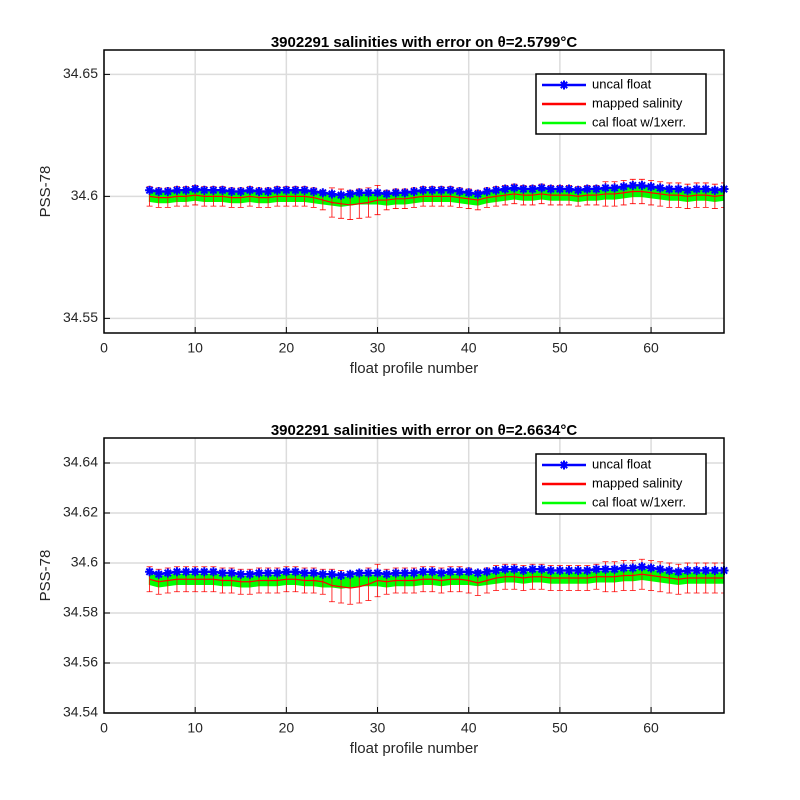 This screenshot has width=800, height=800. What do you see at coordinates (637, 482) in the screenshot?
I see `legend-label: mapped salinity` at bounding box center [637, 482].